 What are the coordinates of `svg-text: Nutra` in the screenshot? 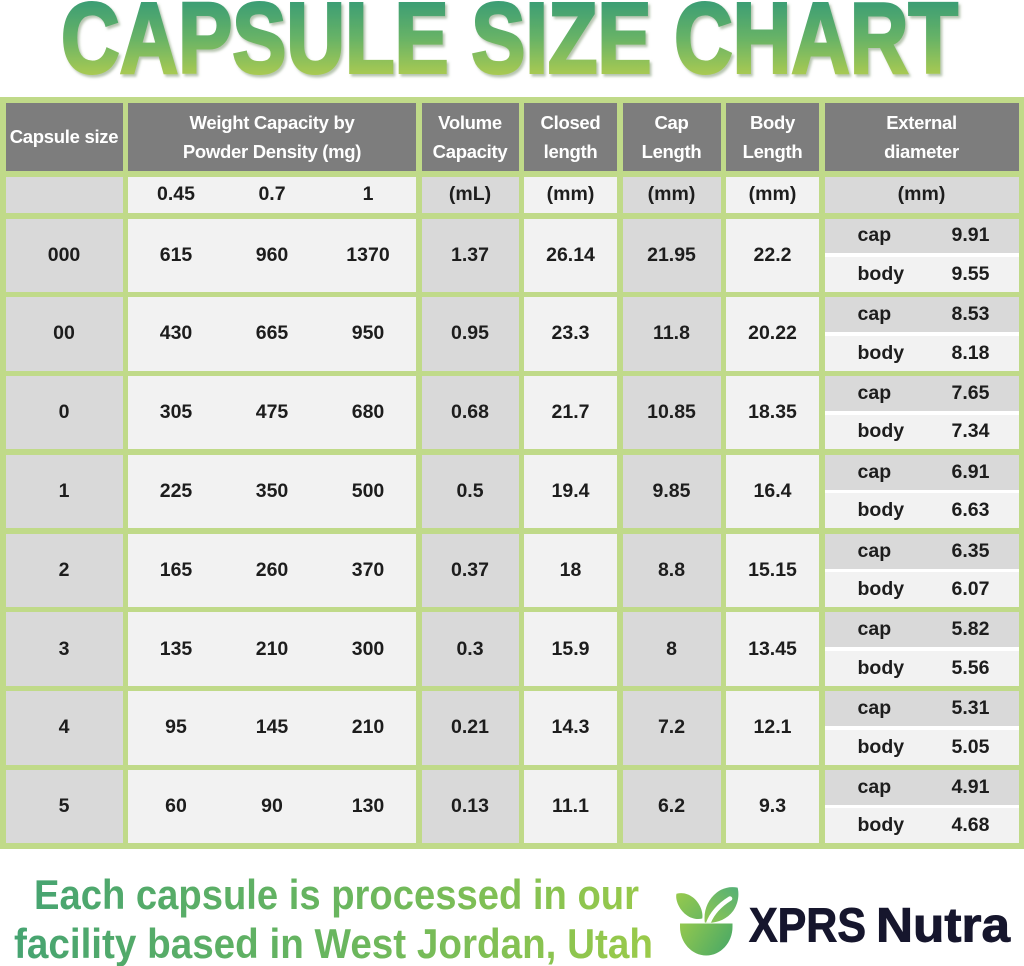 It's located at (943, 926).